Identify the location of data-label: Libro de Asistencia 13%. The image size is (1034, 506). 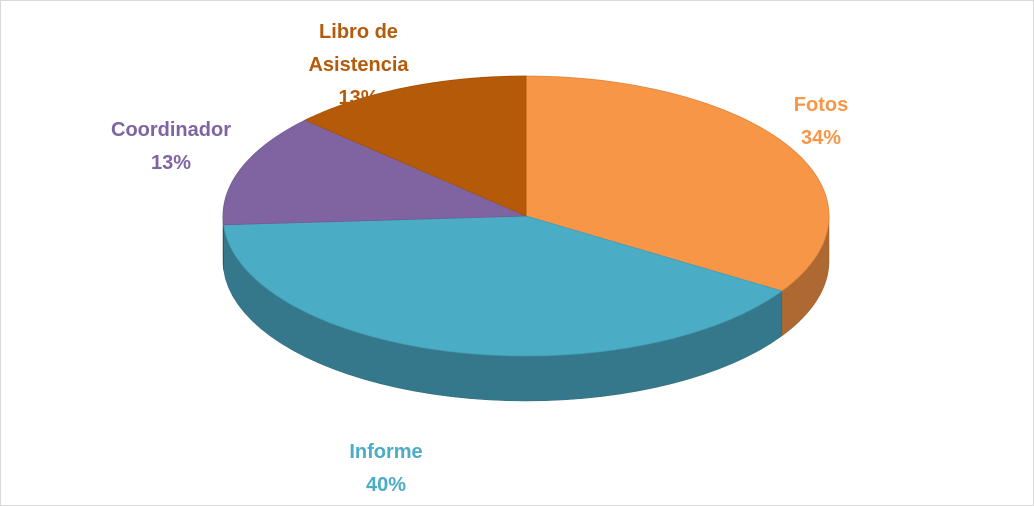
(358, 65).